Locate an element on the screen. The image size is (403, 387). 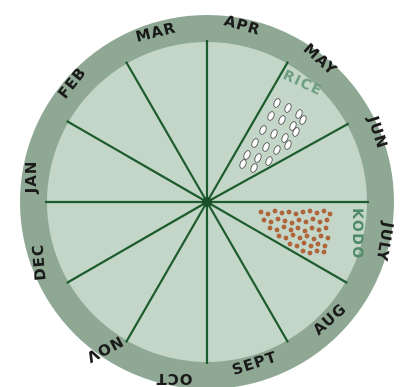
crop-label-kodo: KODO is located at coordinates (357, 234).